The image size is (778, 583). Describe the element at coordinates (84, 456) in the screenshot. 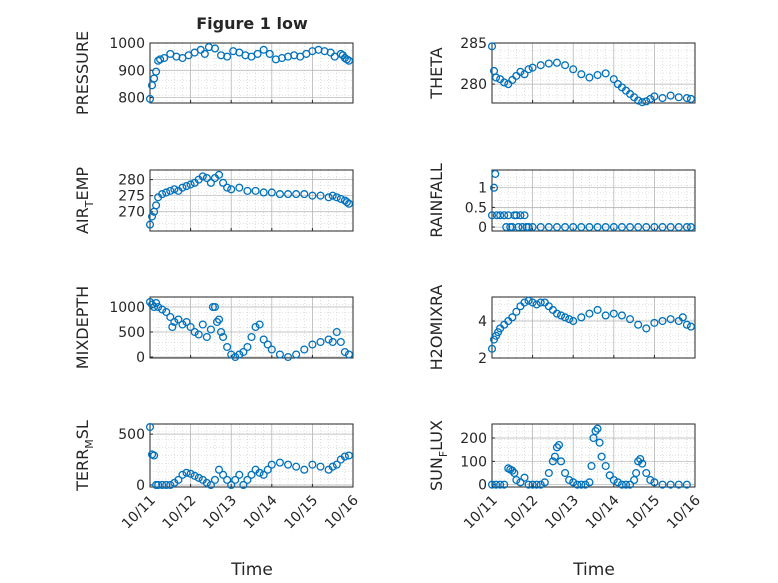

I see `y-axis-label: TERRMSL` at that location.